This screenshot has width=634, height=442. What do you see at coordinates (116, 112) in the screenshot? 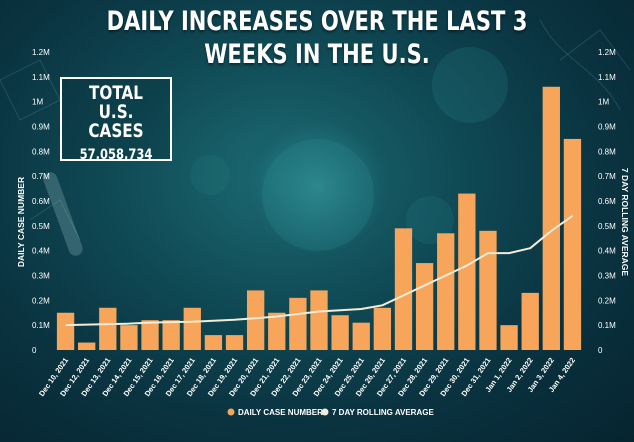
I see `total-cases-label: TOTAL U.S. CASES` at bounding box center [116, 112].